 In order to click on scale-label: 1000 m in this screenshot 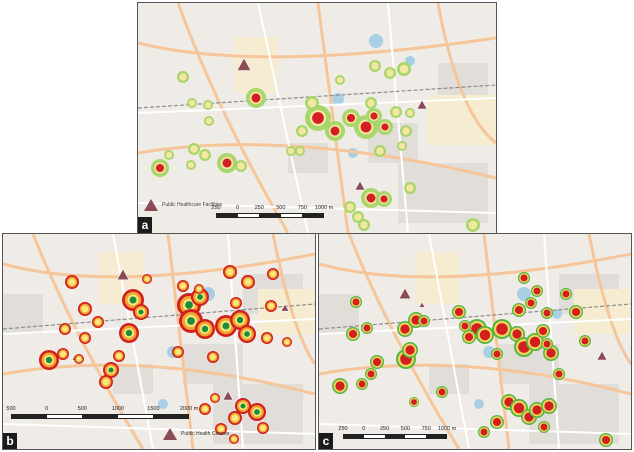, I will do `click(447, 429)`.